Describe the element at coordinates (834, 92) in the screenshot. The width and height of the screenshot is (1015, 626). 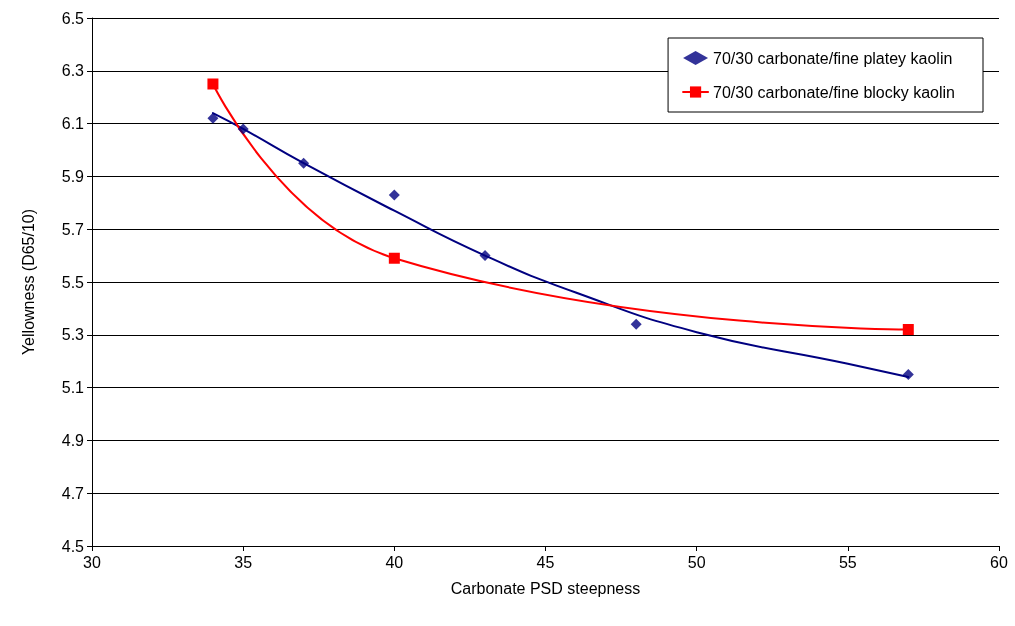
I see `legend-label: 70/30 carbonate/fine blocky kaolin` at that location.